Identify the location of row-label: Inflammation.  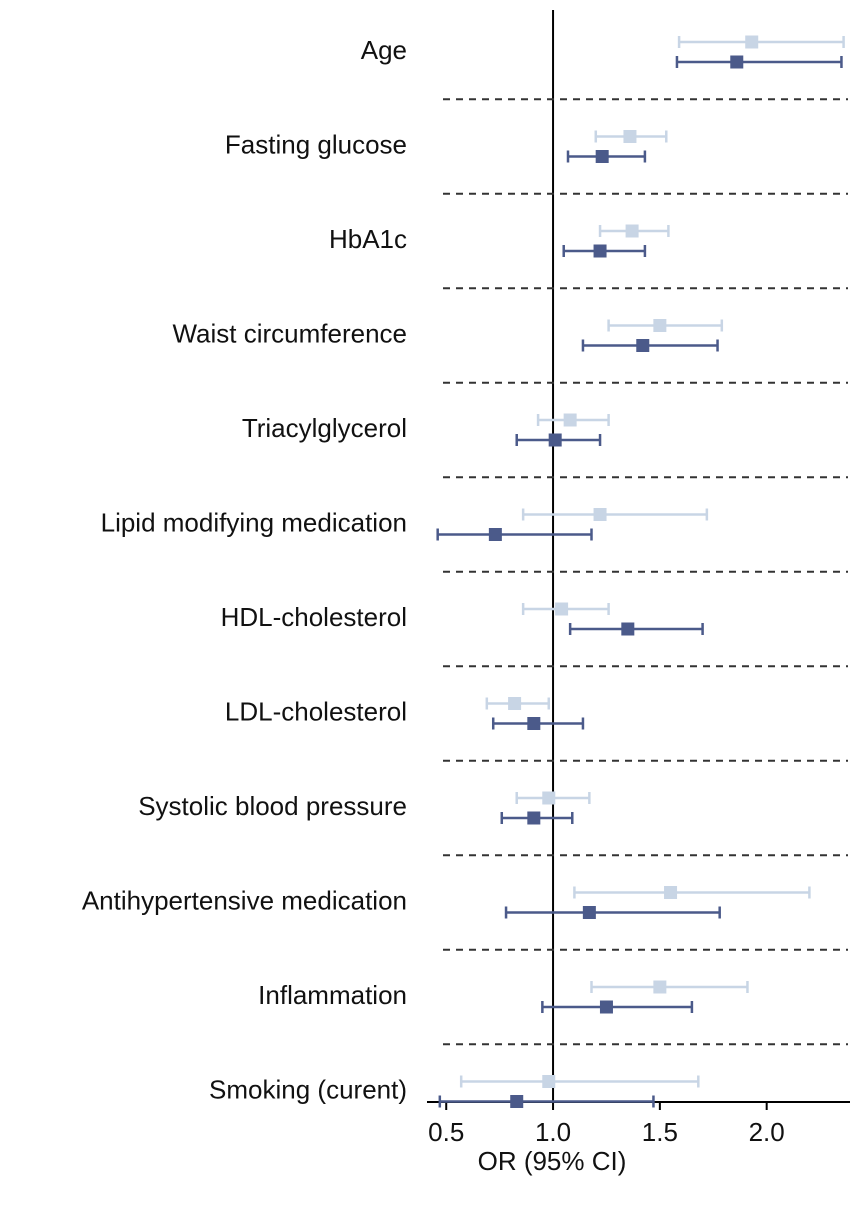
(332, 995).